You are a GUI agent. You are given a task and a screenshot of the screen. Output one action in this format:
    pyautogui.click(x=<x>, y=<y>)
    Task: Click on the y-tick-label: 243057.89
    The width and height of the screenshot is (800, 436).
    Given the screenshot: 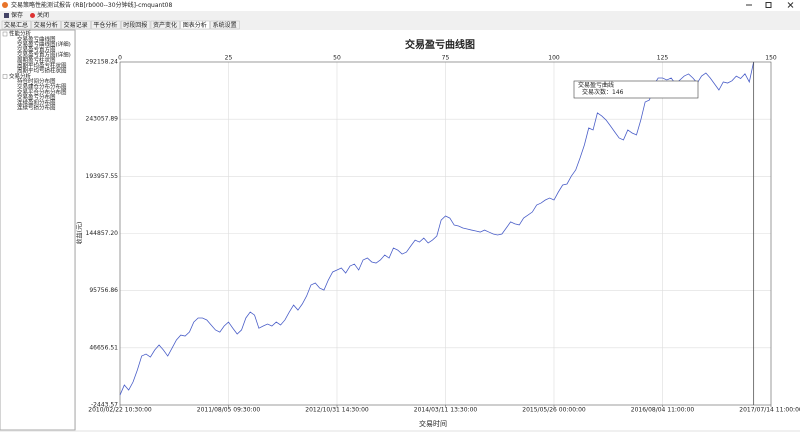 What is the action you would take?
    pyautogui.click(x=102, y=119)
    